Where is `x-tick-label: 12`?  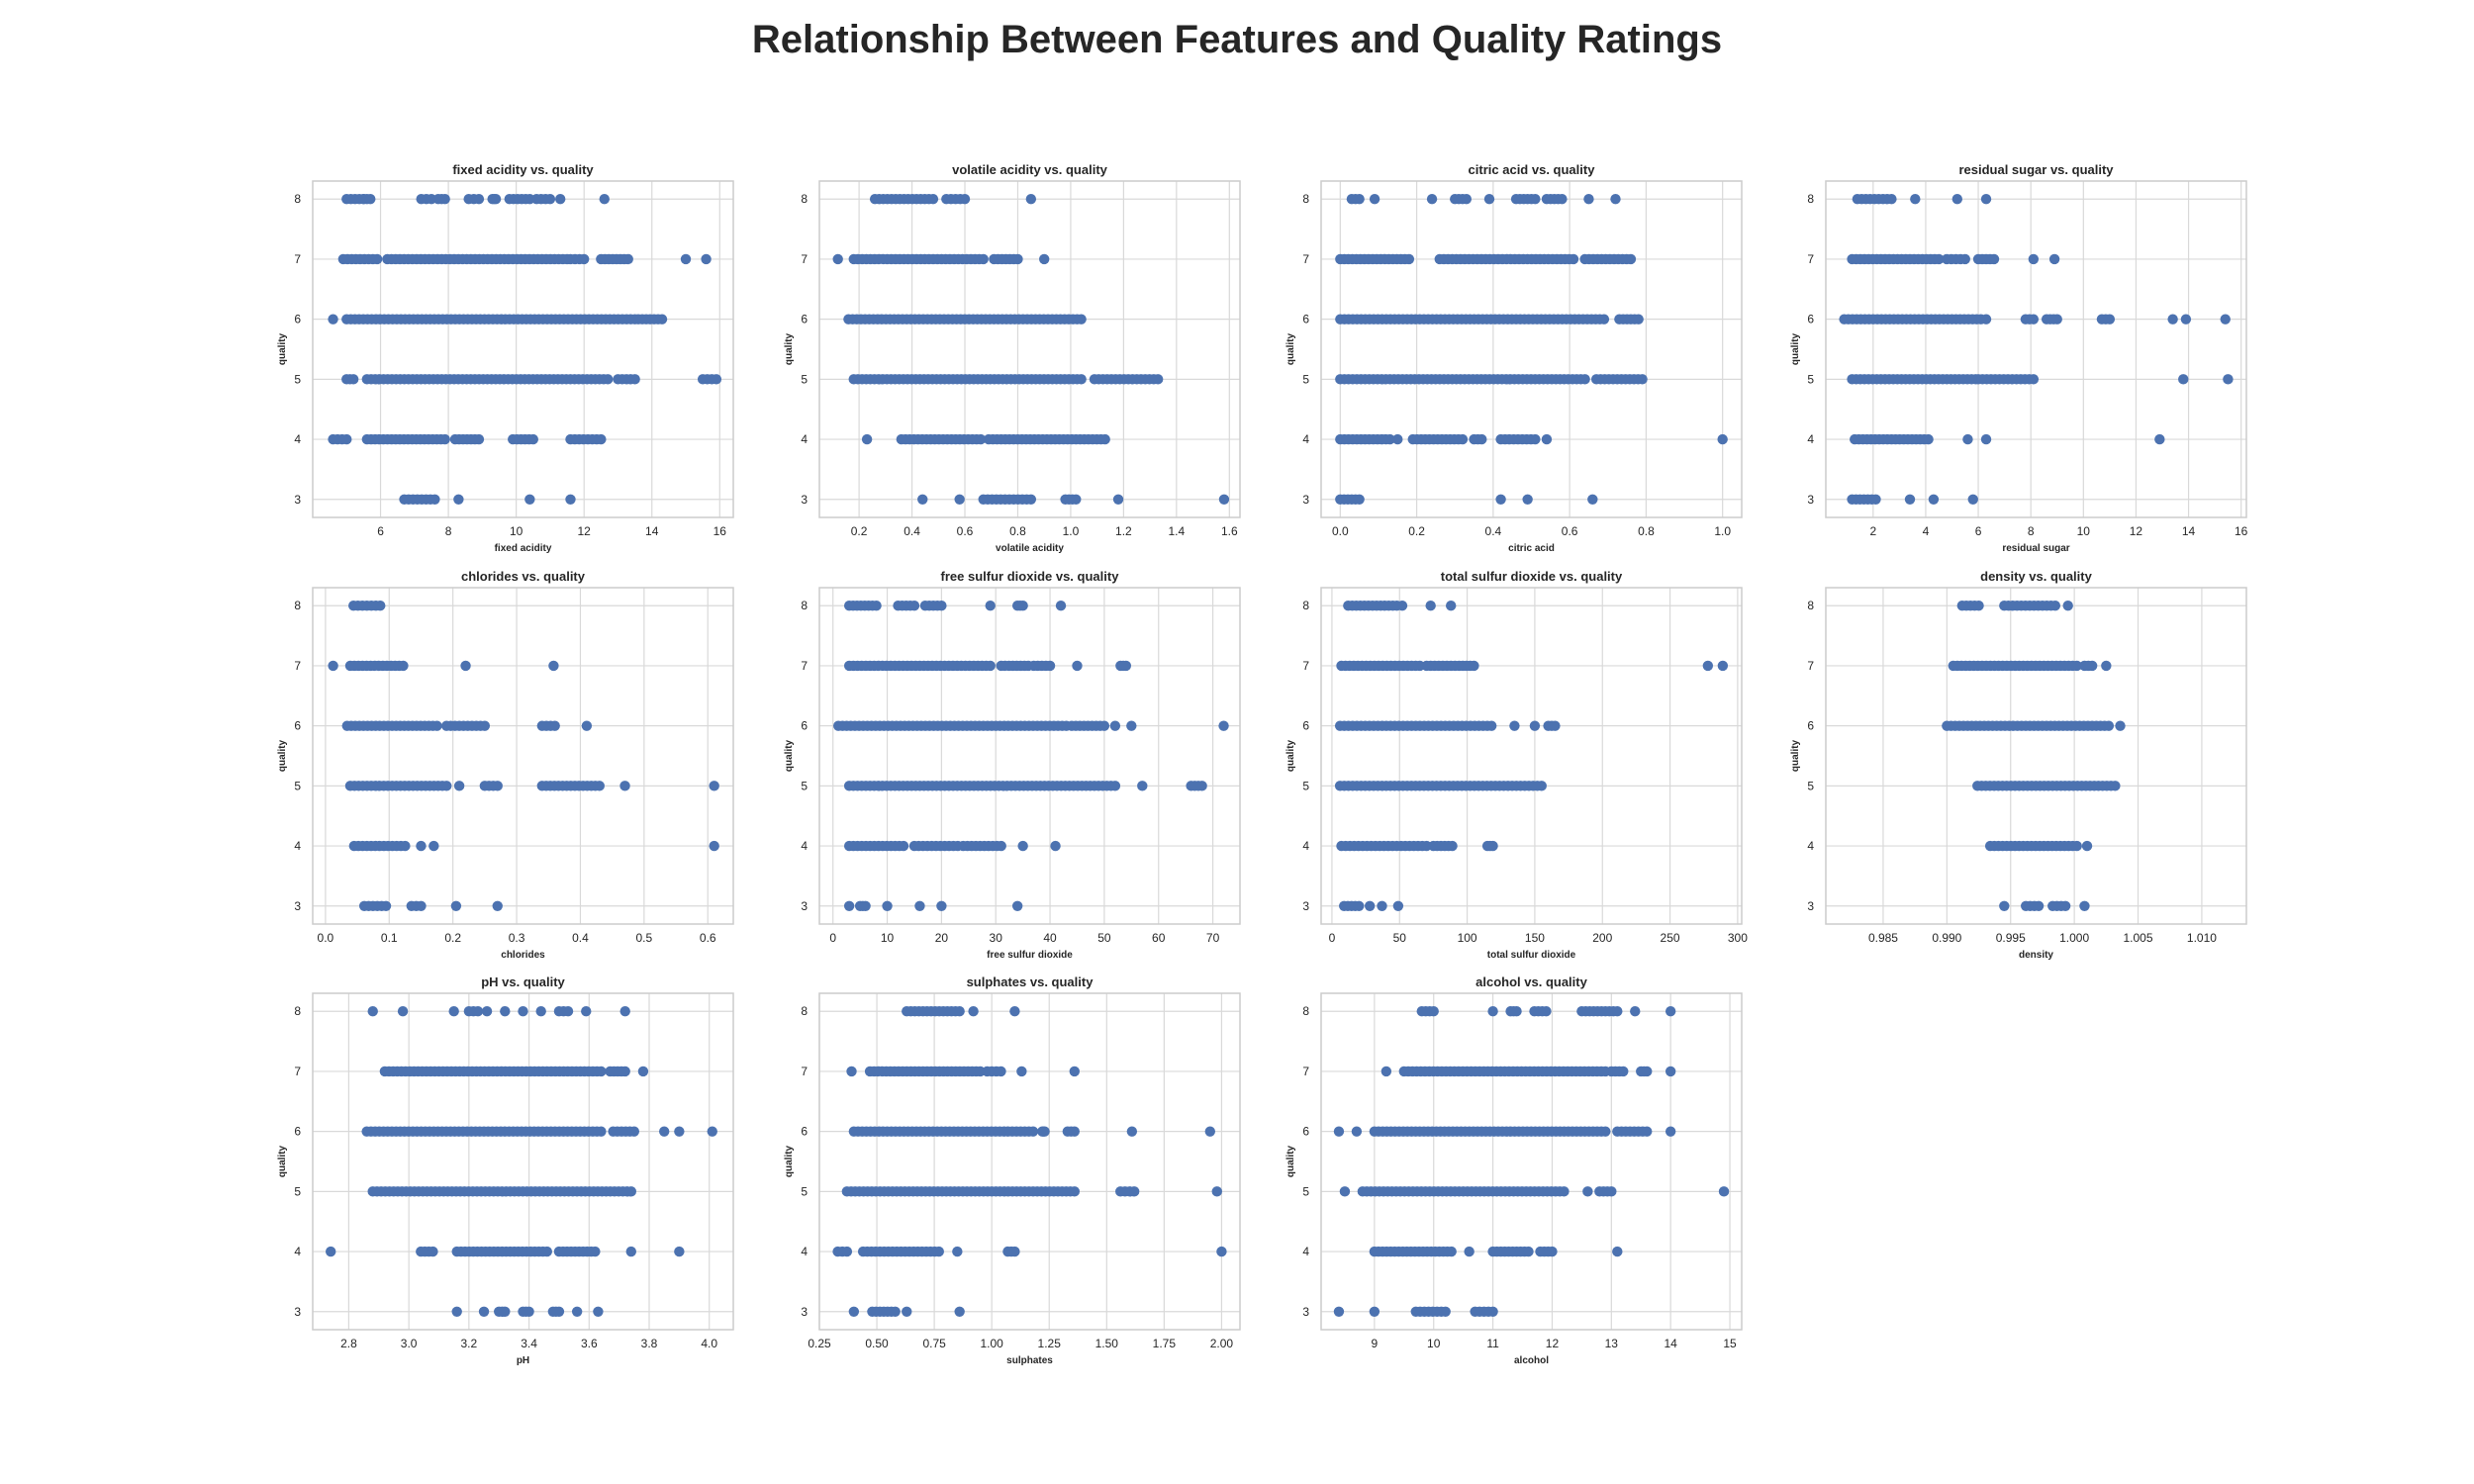
x-tick-label: 12 is located at coordinates (2136, 531).